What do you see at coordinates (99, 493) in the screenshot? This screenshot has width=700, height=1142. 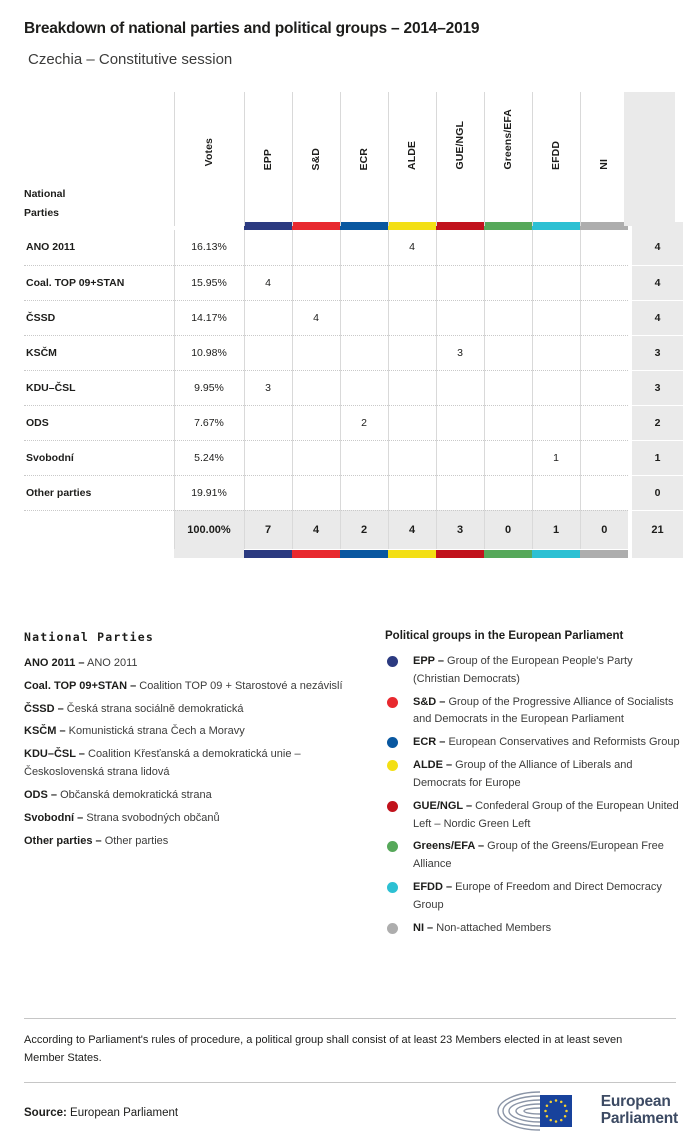 I see `party-name-cell: Other parties` at bounding box center [99, 493].